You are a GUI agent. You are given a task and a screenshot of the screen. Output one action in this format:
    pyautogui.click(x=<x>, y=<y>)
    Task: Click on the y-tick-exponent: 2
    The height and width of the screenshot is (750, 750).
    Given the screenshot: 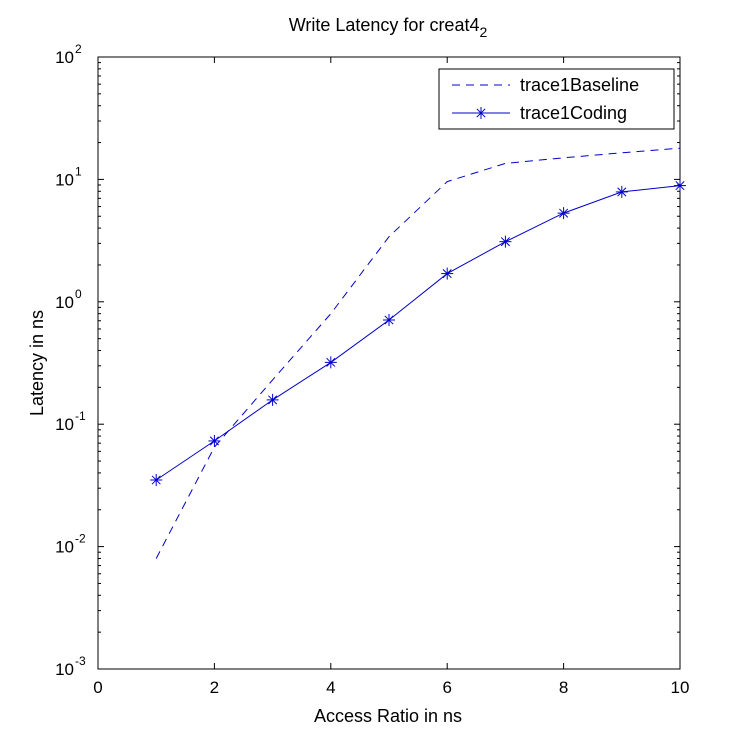 What is the action you would take?
    pyautogui.click(x=78, y=49)
    